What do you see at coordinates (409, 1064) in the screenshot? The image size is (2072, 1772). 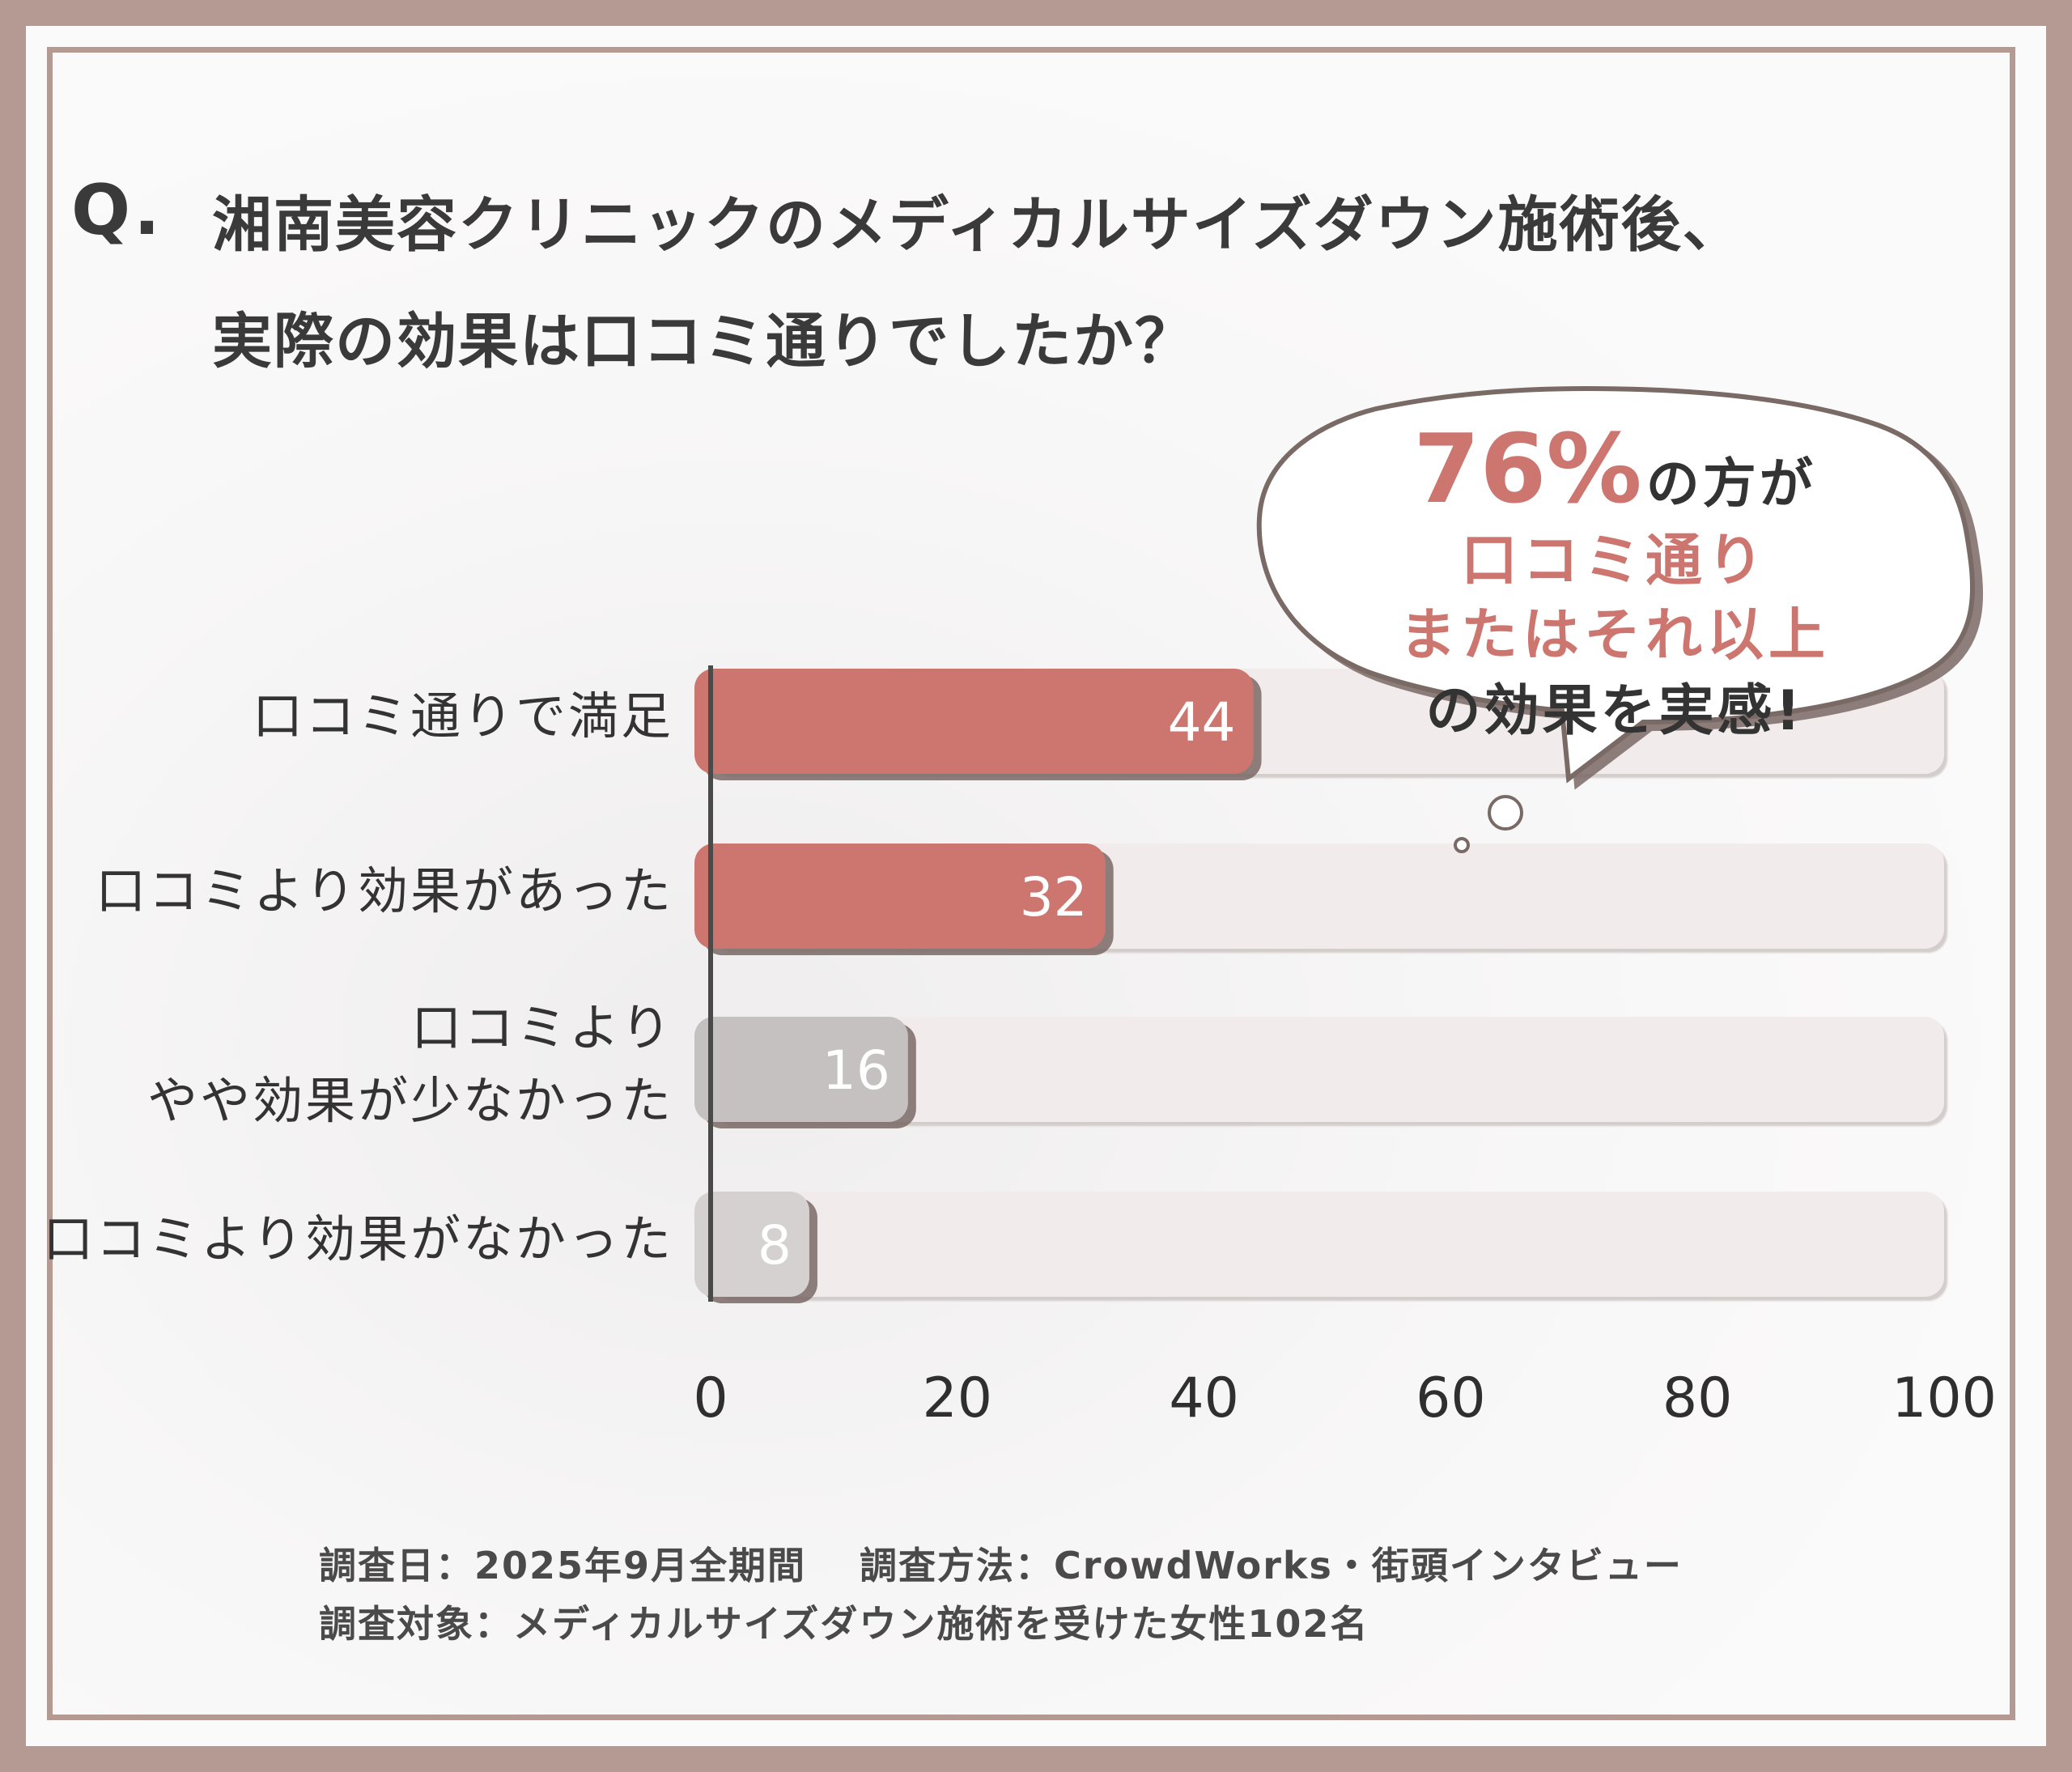 I see `category-label: 口コミより やや効果が少なかった` at bounding box center [409, 1064].